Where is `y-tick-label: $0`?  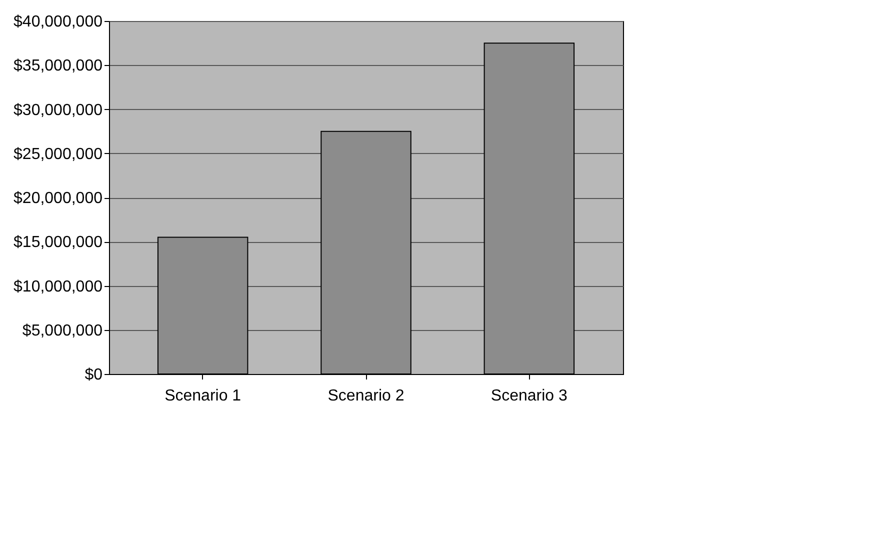
y-tick-label: $0 is located at coordinates (93, 375).